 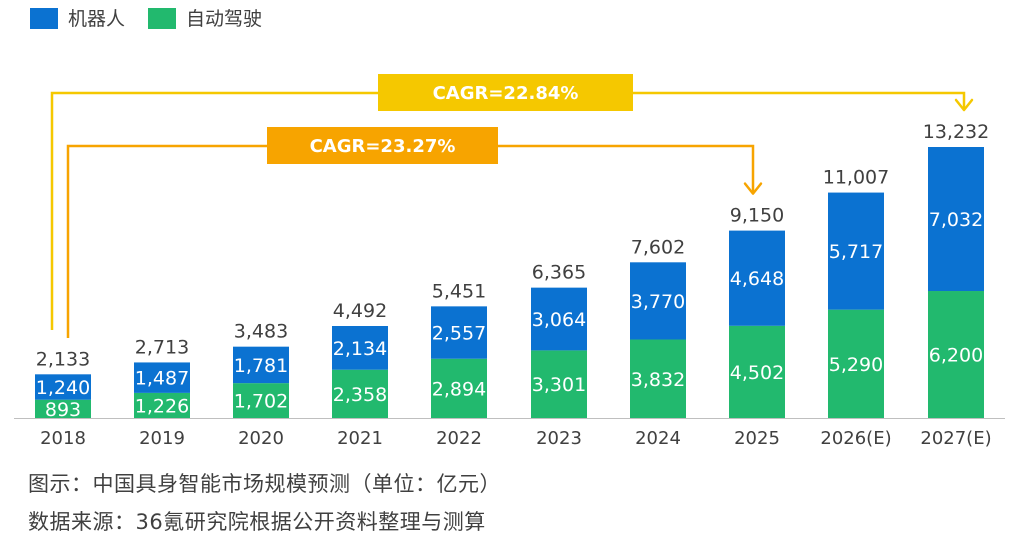 I want to click on x-tick-label: 2024, so click(x=658, y=438).